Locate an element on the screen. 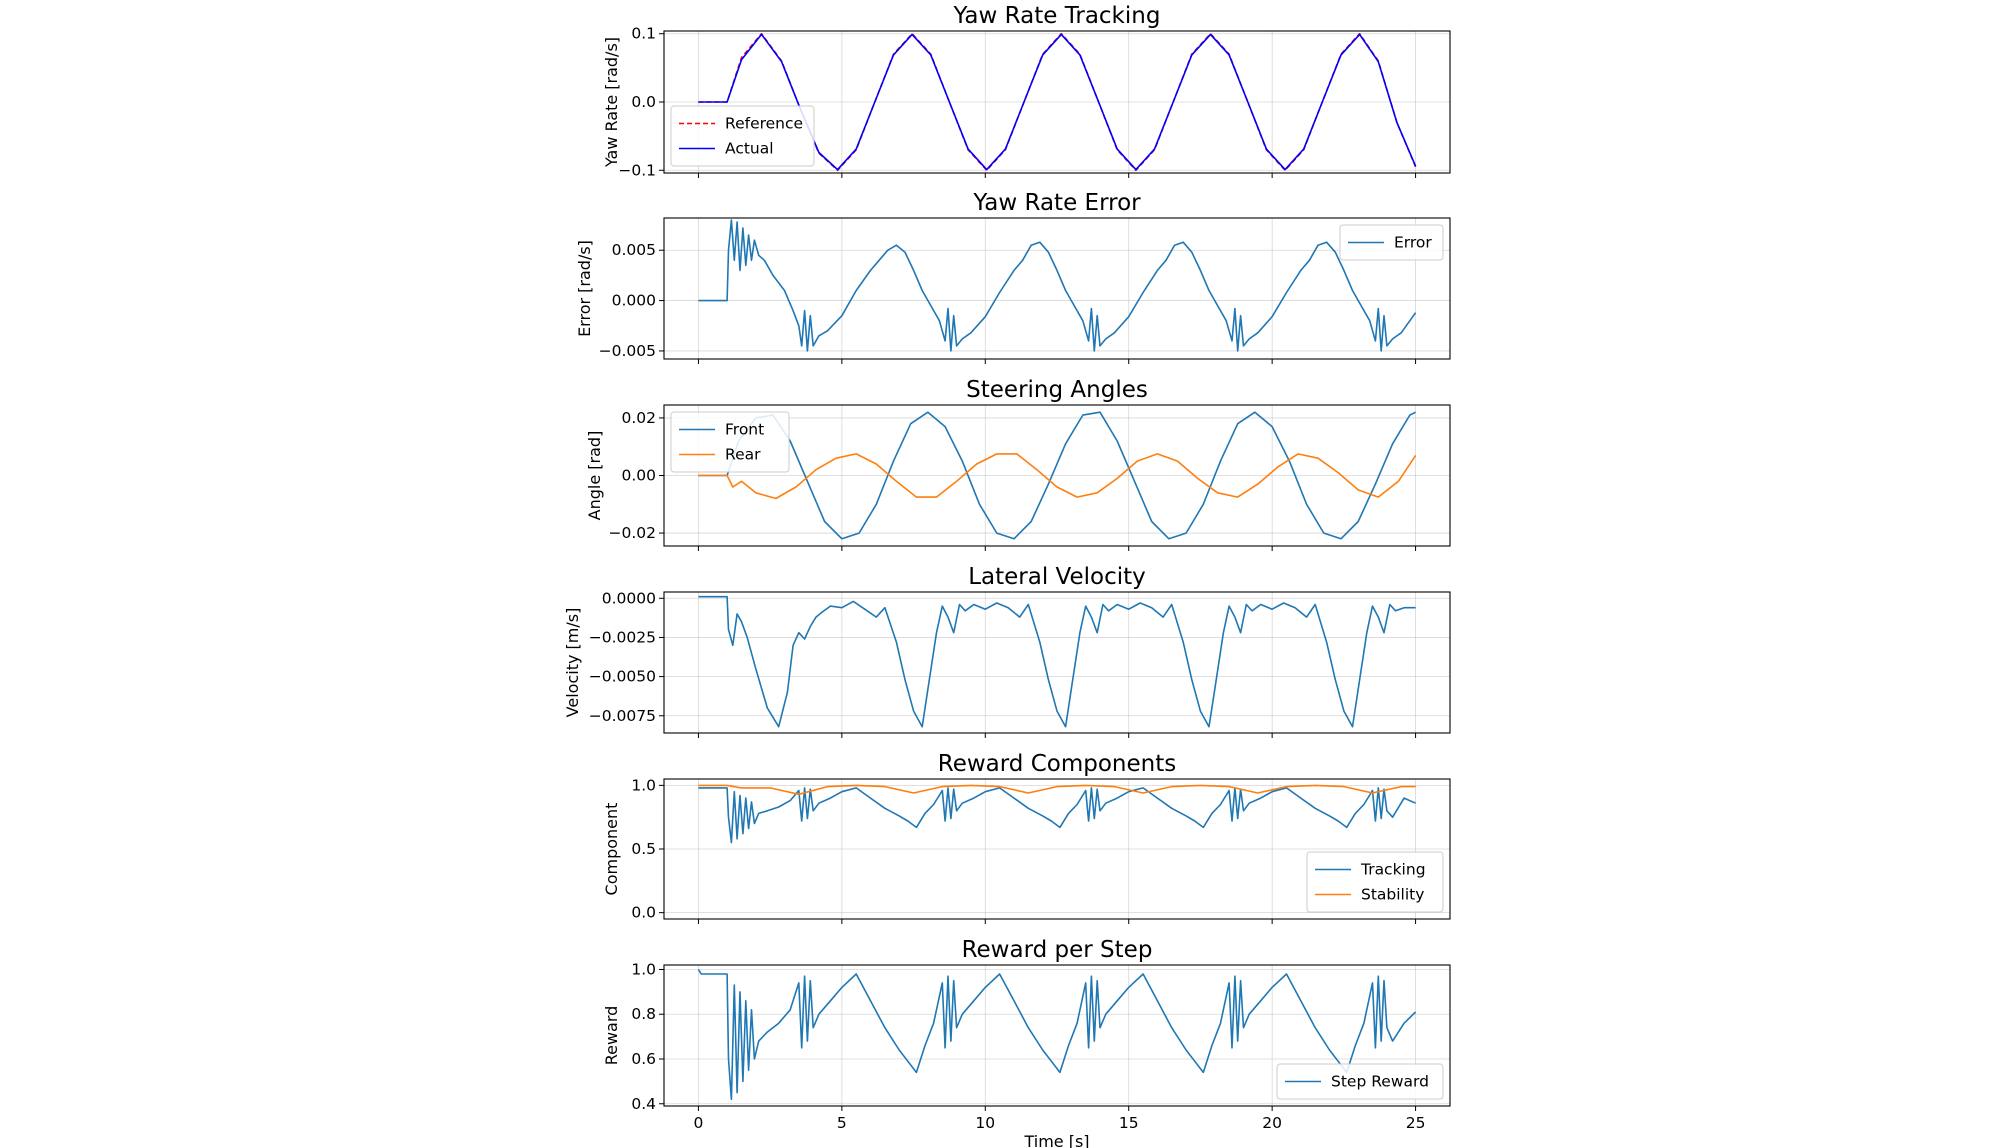 The height and width of the screenshot is (1148, 2008). series-line-error is located at coordinates (1057, 285).